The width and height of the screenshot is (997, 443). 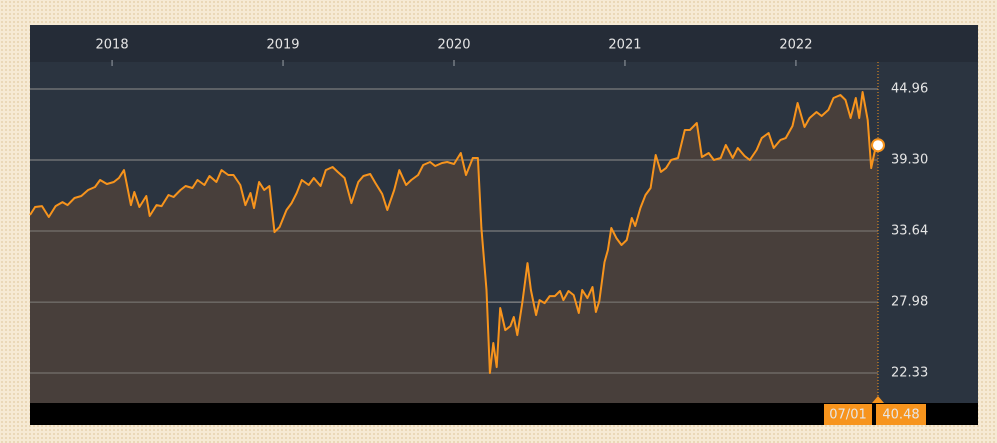 I want to click on x-axis-band, so click(x=504, y=43).